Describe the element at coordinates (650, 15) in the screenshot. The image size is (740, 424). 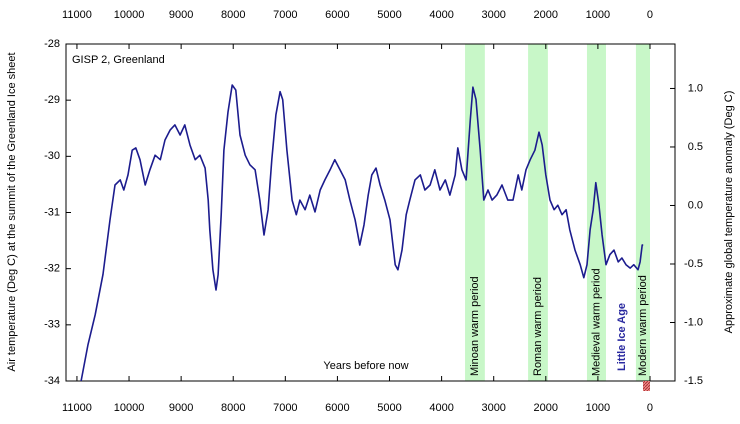
I see `x-tick-label-top: 0` at that location.